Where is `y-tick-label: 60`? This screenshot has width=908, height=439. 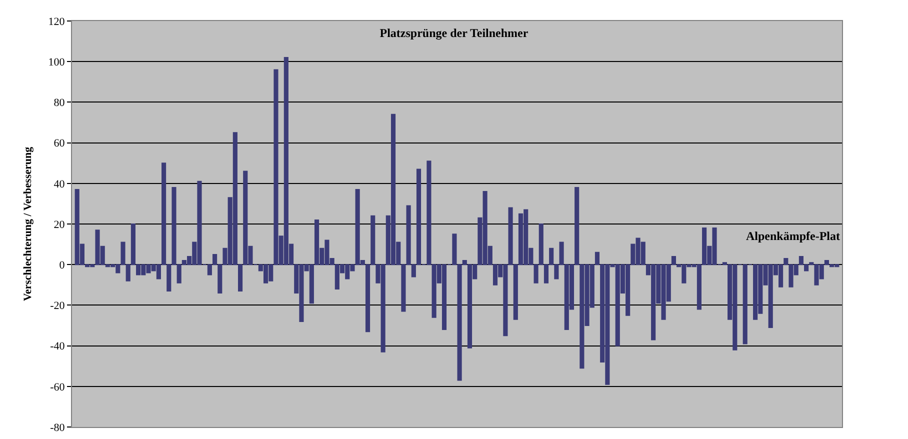
y-tick-label: 60 is located at coordinates (60, 144).